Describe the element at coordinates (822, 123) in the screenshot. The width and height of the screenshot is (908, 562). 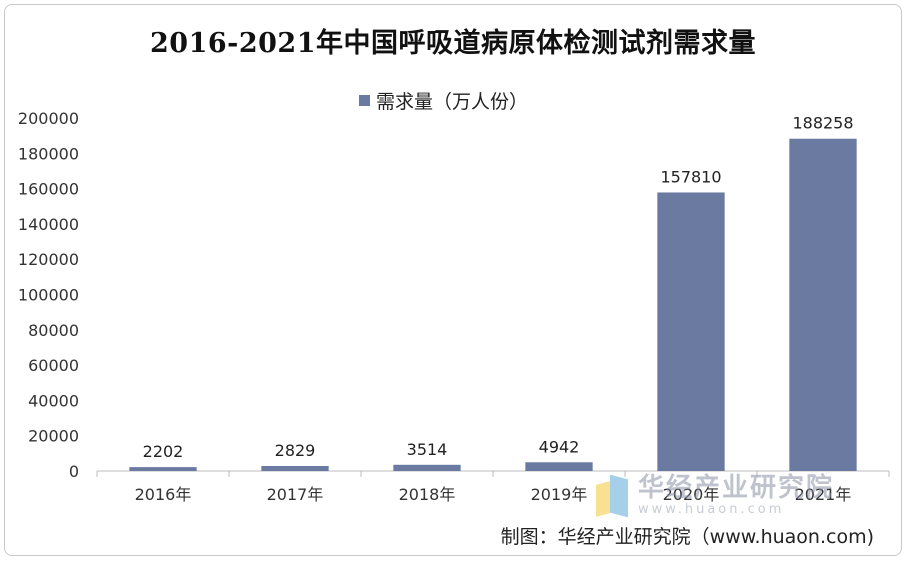
I see `data-label: 188258` at that location.